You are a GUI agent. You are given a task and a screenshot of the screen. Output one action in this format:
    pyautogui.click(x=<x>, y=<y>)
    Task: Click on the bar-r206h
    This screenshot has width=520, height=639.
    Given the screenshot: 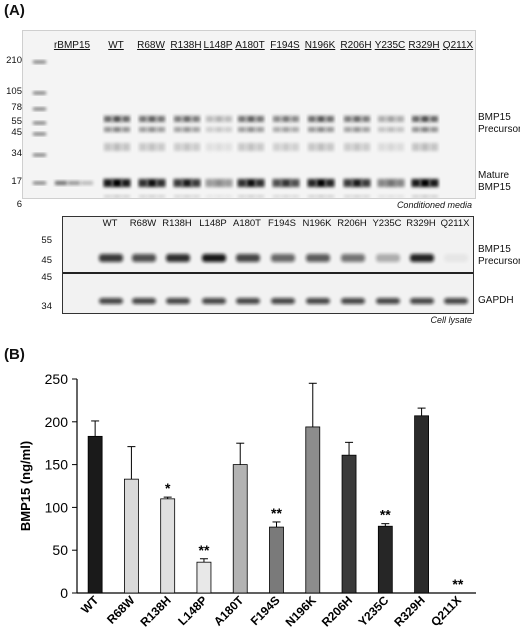 What is the action you would take?
    pyautogui.click(x=349, y=524)
    